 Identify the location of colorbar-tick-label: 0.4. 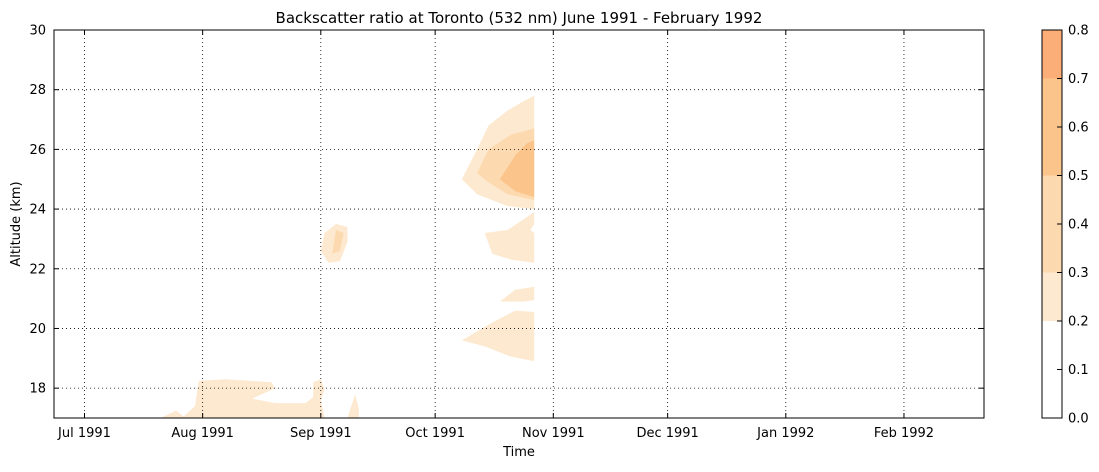
(1078, 225).